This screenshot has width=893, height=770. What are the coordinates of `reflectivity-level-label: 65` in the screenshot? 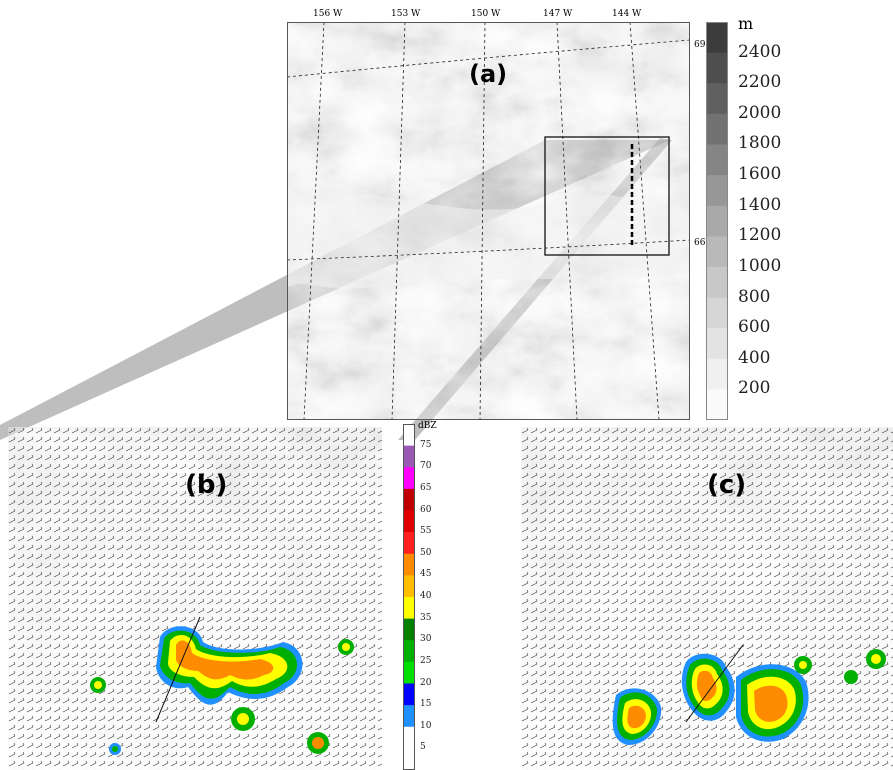 It's located at (426, 487).